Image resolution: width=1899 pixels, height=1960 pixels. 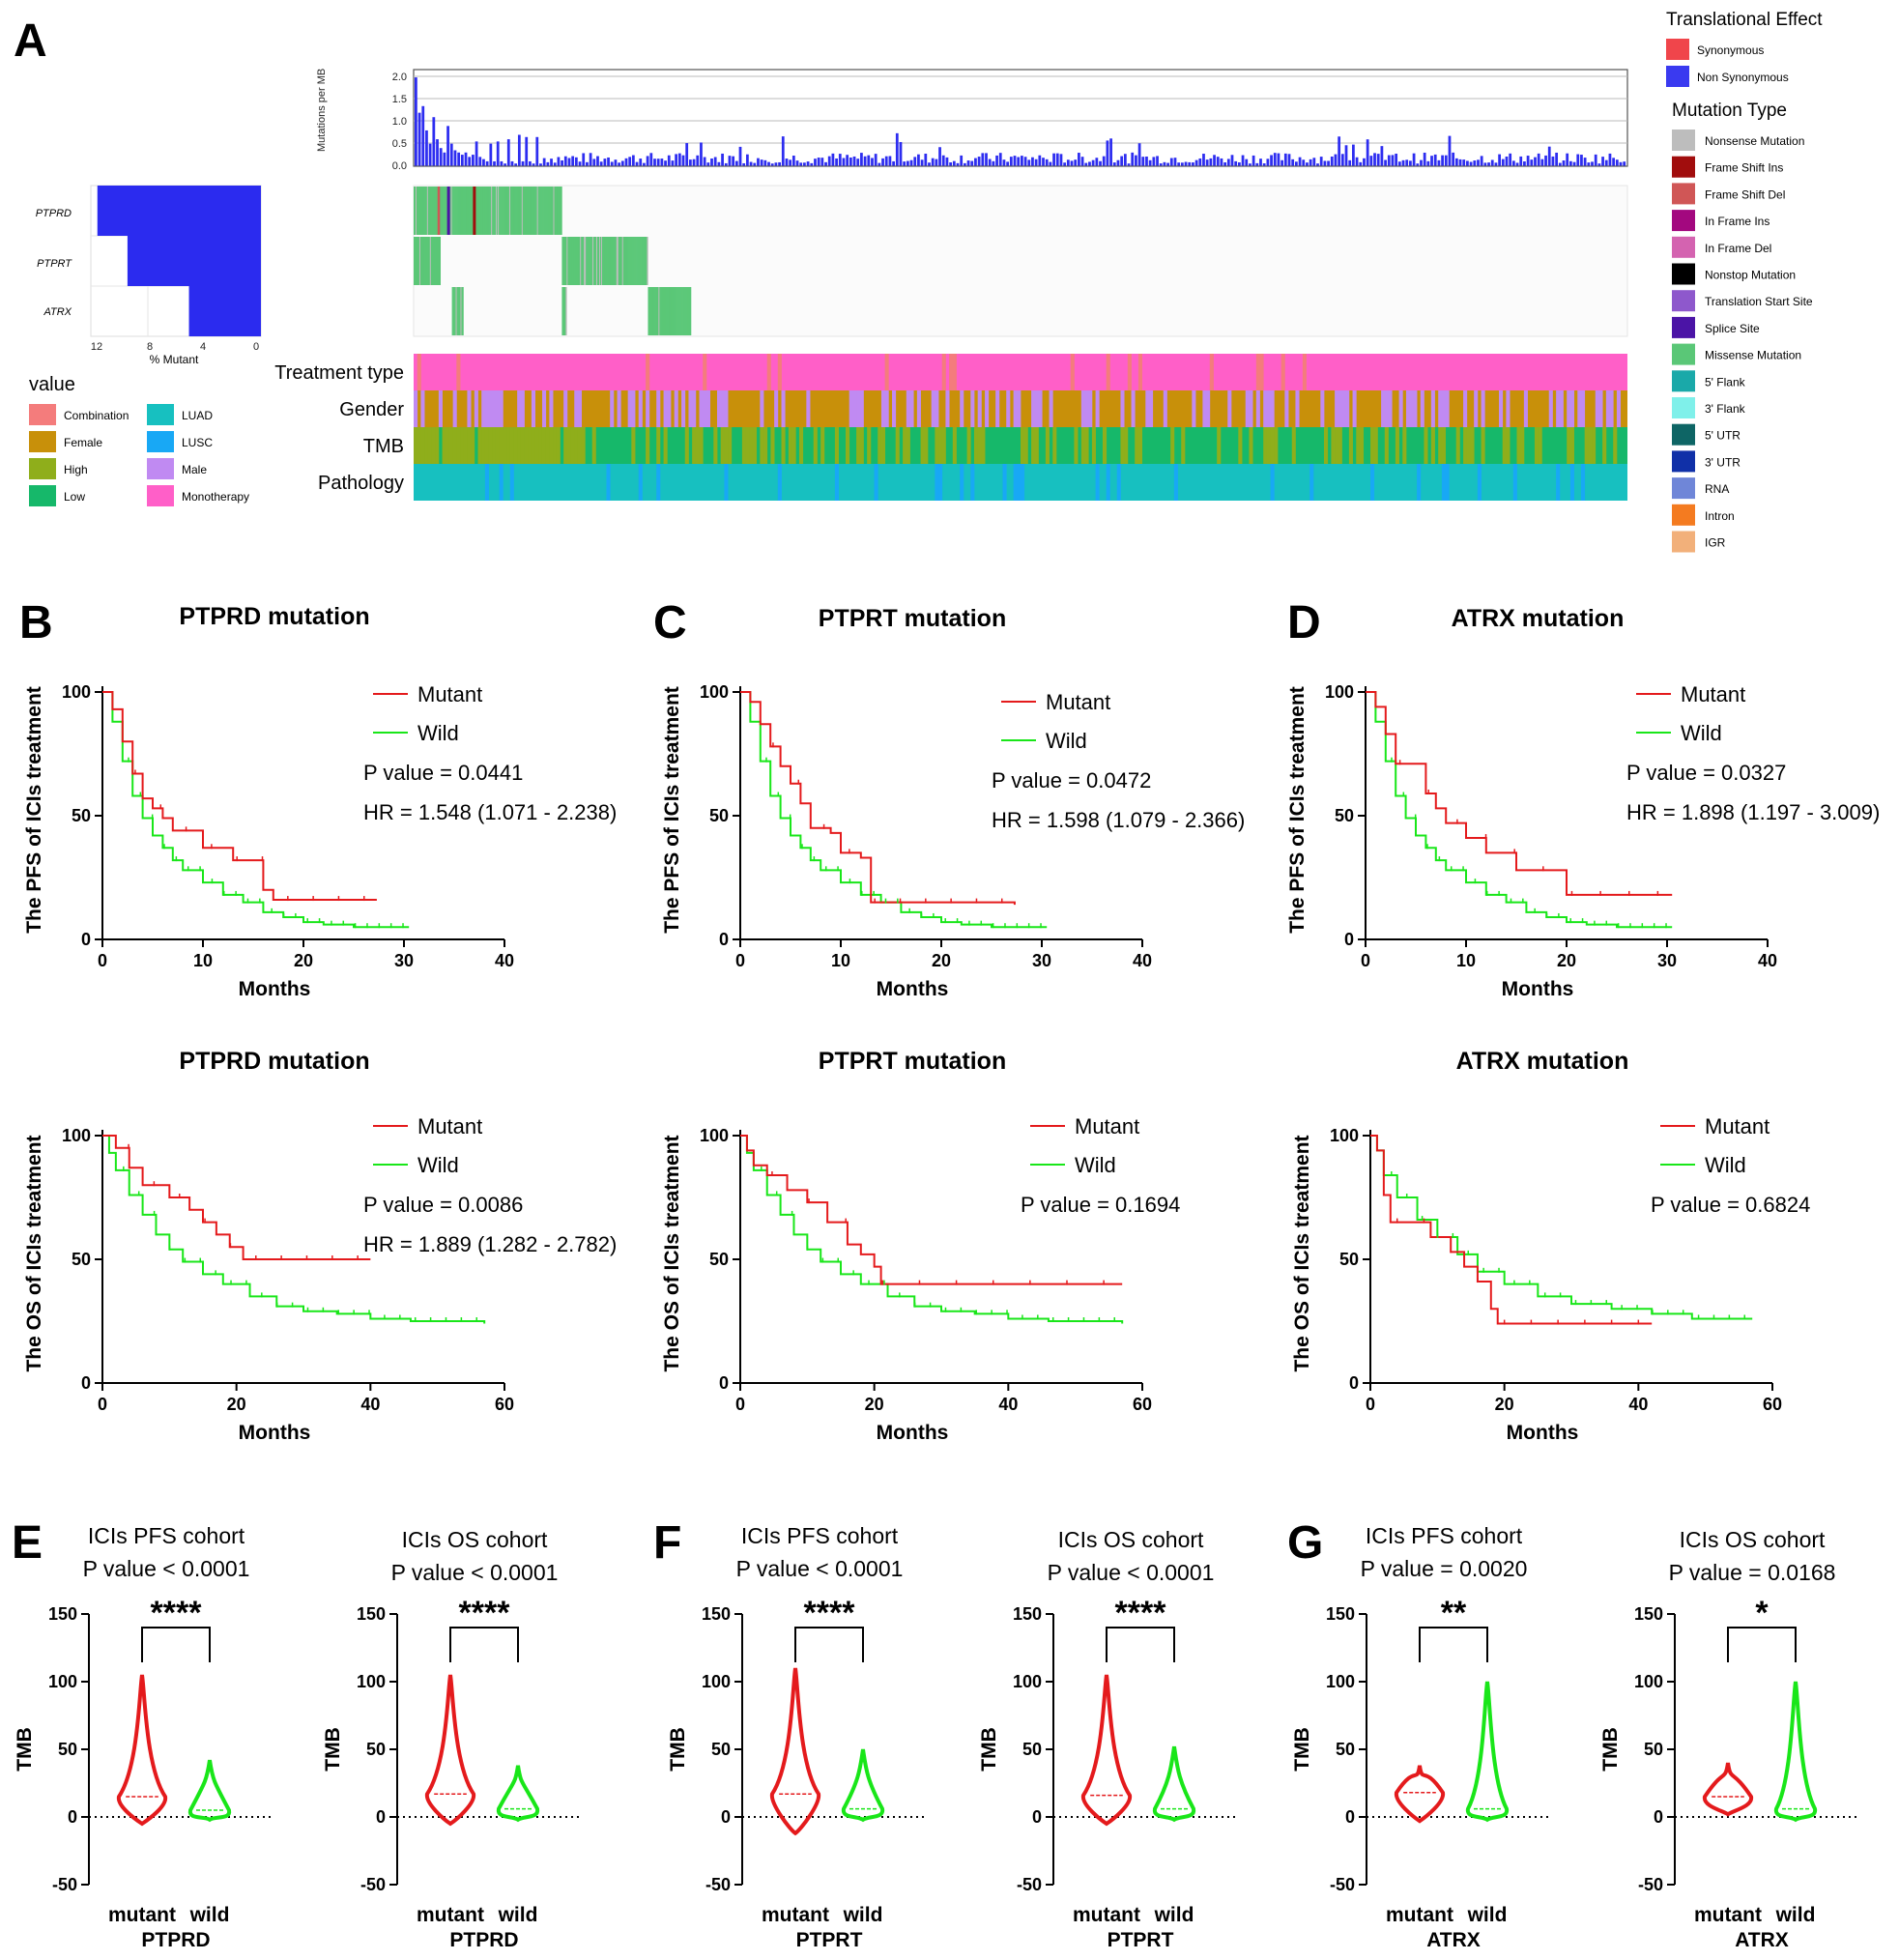 I want to click on x-tick-label: 20, so click(x=1566, y=960).